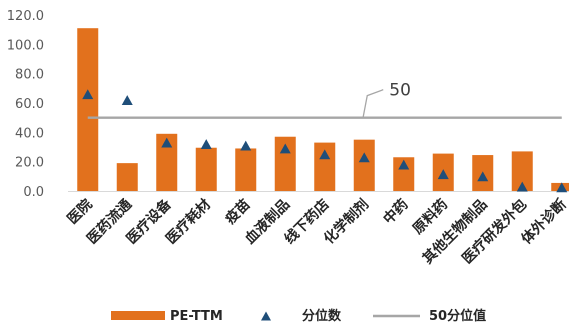 This screenshot has width=569, height=328. I want to click on legend-line-label: 50分位值, so click(457, 316).